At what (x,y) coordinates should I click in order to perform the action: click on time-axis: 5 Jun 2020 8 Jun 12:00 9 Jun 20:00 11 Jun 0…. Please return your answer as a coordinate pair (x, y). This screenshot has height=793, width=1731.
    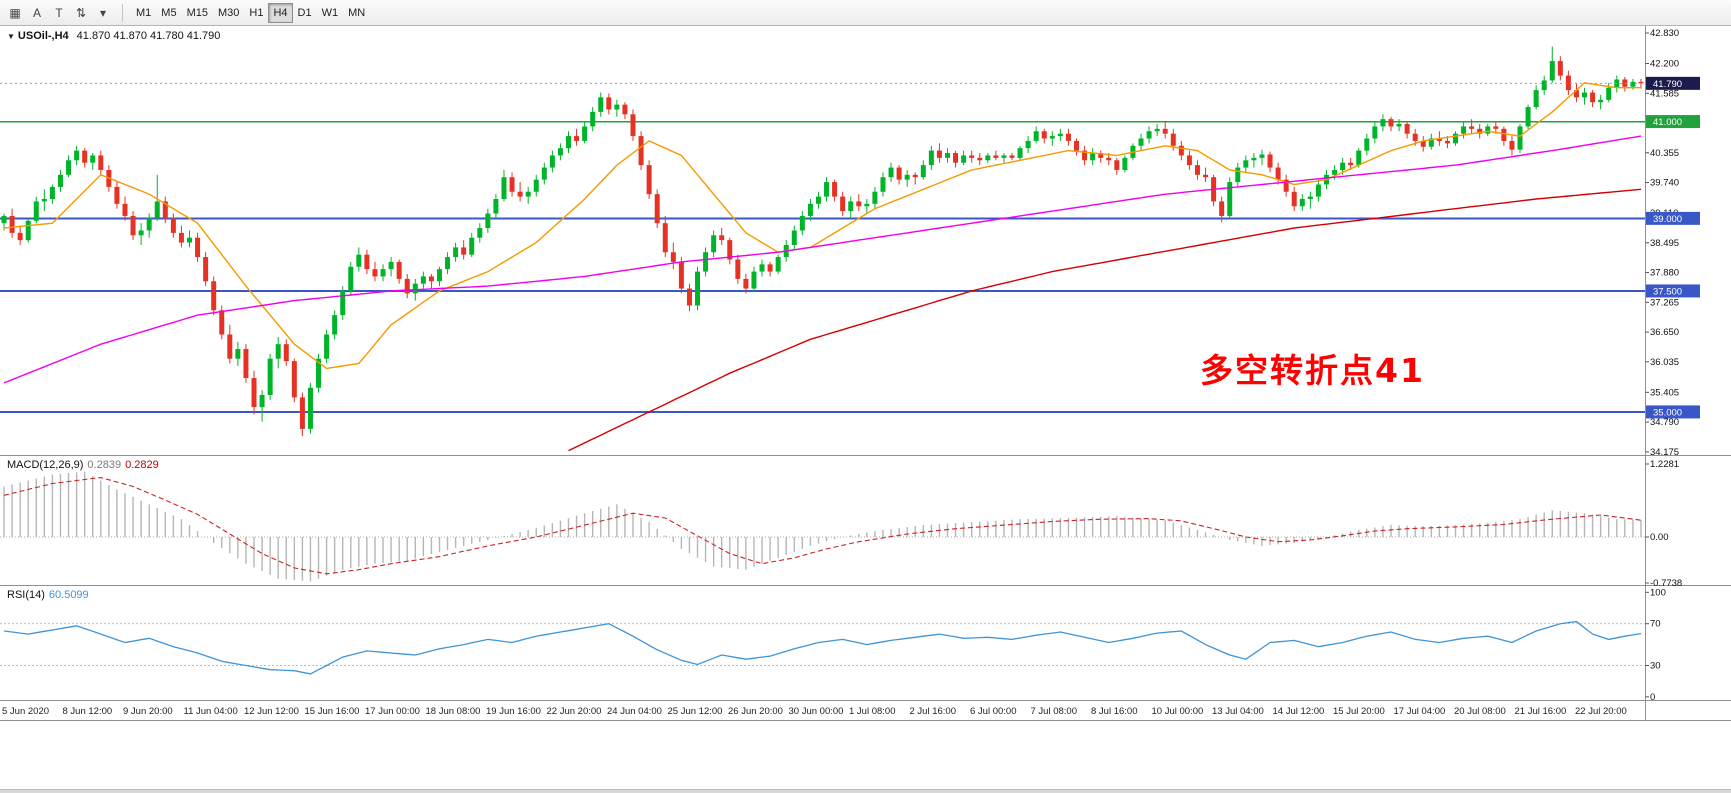
    Looking at the image, I should click on (814, 711).